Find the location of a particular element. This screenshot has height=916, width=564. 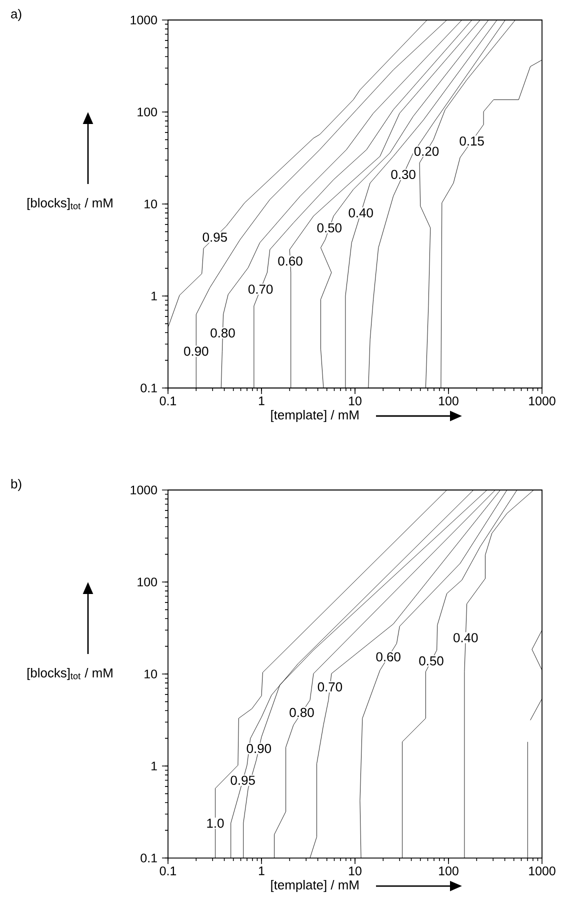

legend-label: 0.90 is located at coordinates (196, 351).